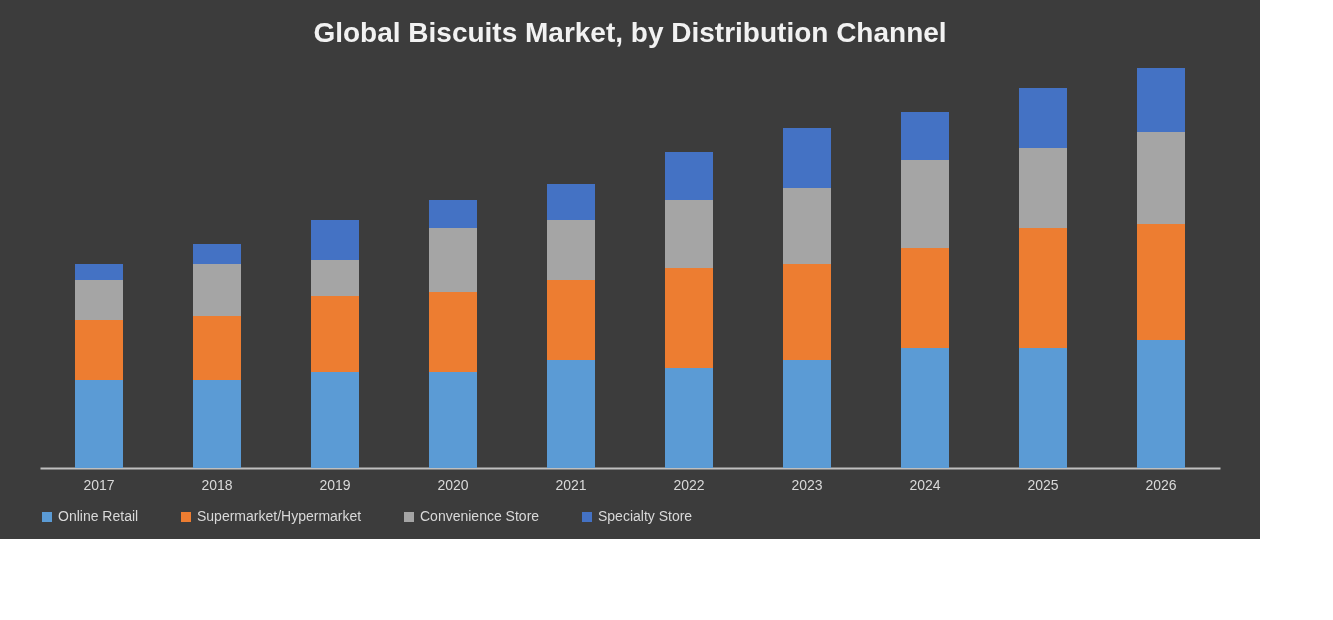 The width and height of the screenshot is (1333, 620). I want to click on x-tick-label: 2024, so click(925, 484).